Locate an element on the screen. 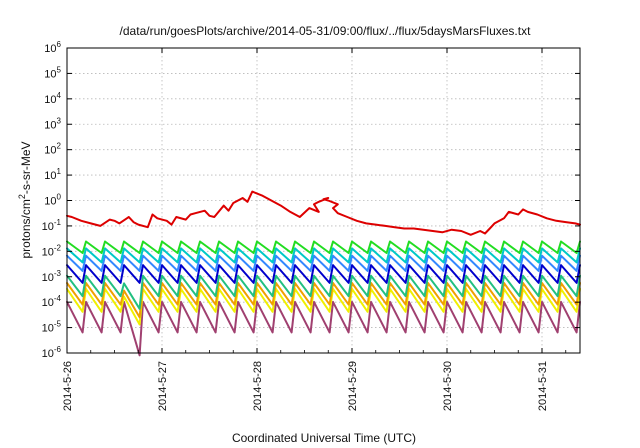 This screenshot has height=448, width=640. y-tick-label: 10⁻⁶ is located at coordinates (52, 352).